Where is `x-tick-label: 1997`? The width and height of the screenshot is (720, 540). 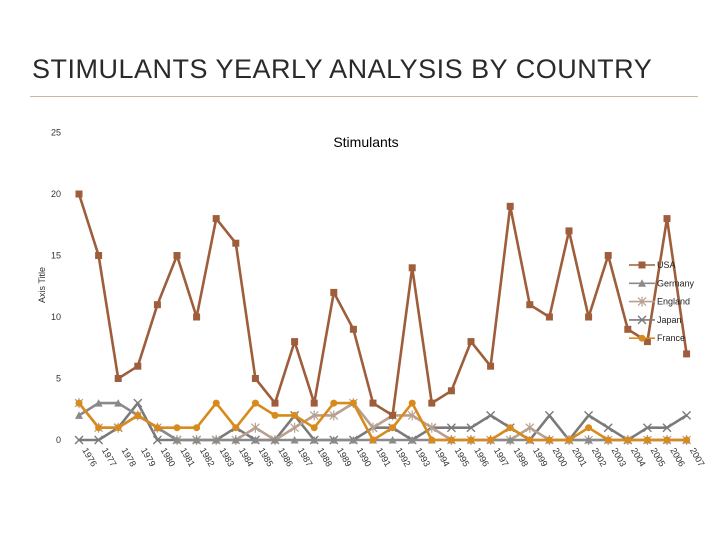
x-tick-label: 1997 is located at coordinates (501, 457).